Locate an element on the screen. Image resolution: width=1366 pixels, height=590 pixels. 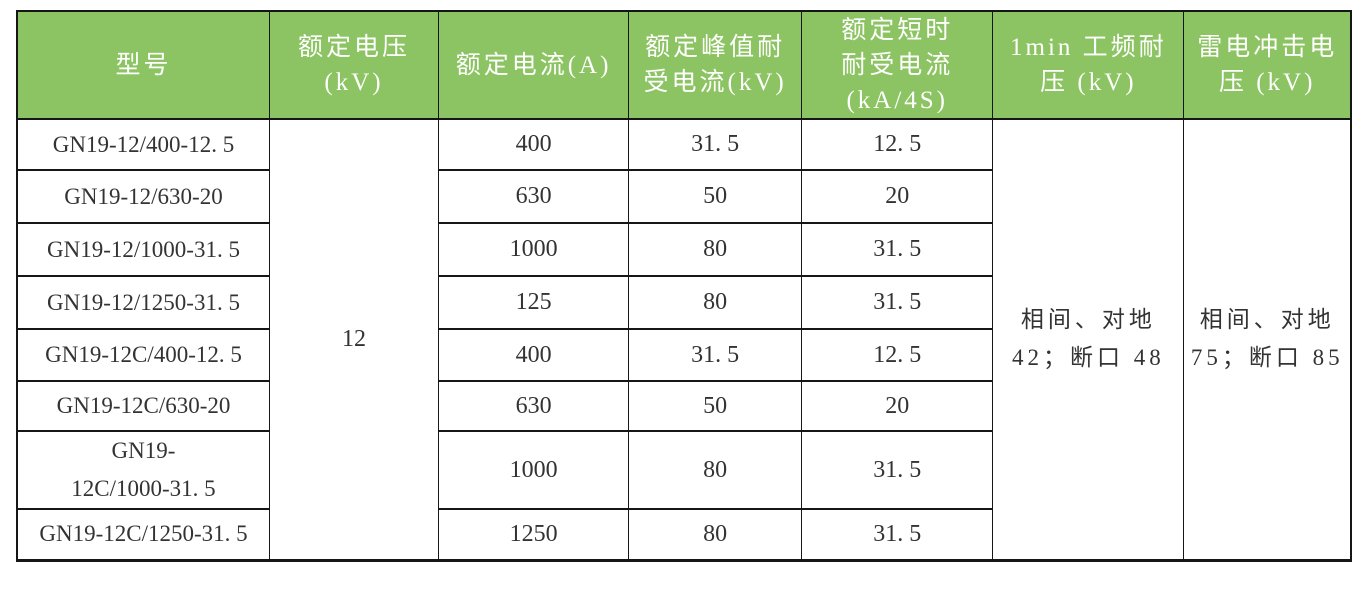
table-row: GN19-12C/400-12. 5 400 31. 5 12. 5 is located at coordinates (683, 355).